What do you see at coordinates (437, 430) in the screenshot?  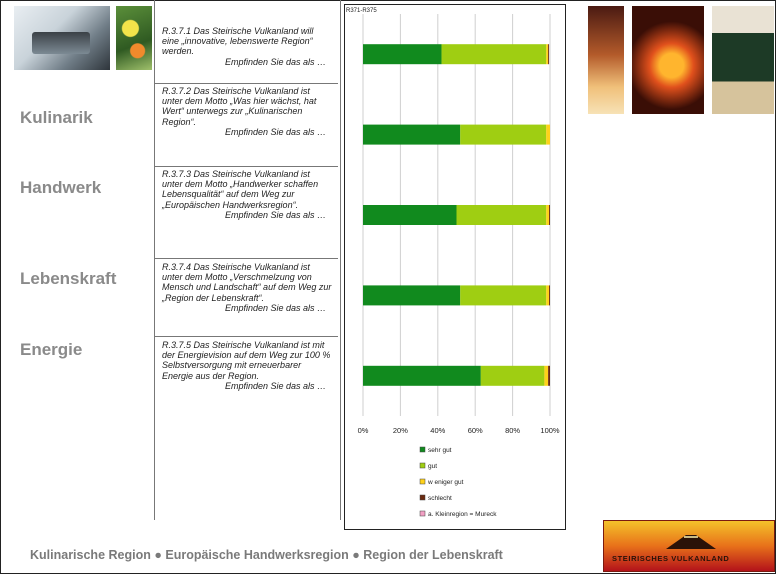 I see `x-tick-label: 40%` at bounding box center [437, 430].